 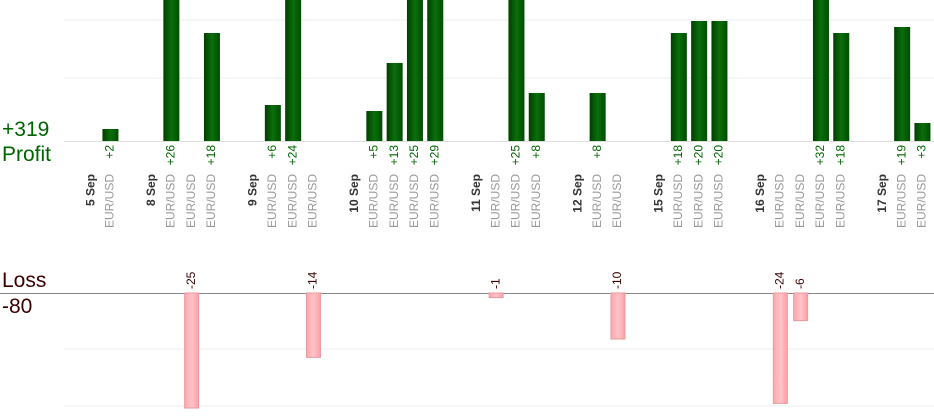 What do you see at coordinates (882, 193) in the screenshot?
I see `date-label: 17 Sep` at bounding box center [882, 193].